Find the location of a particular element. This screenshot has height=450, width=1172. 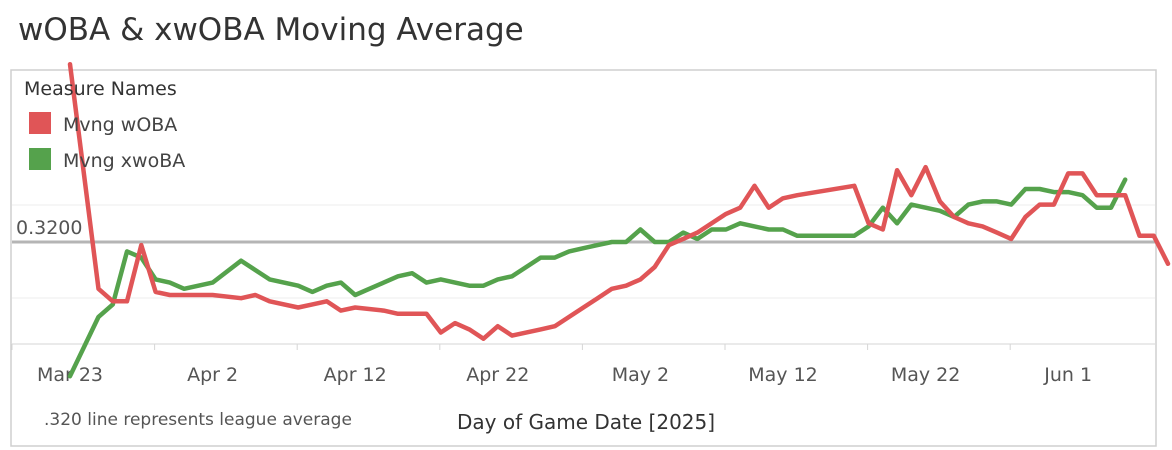

x-tick-label: Apr 12 is located at coordinates (355, 375).